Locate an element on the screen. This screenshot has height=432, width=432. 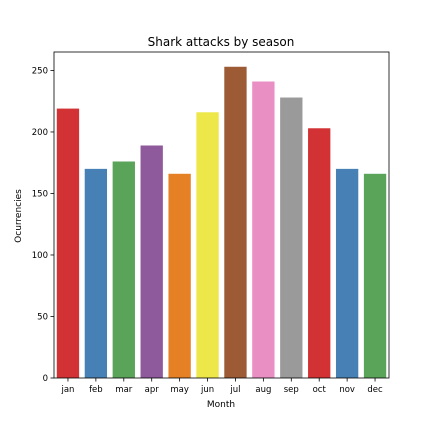
x-tick-label: dec is located at coordinates (375, 390).